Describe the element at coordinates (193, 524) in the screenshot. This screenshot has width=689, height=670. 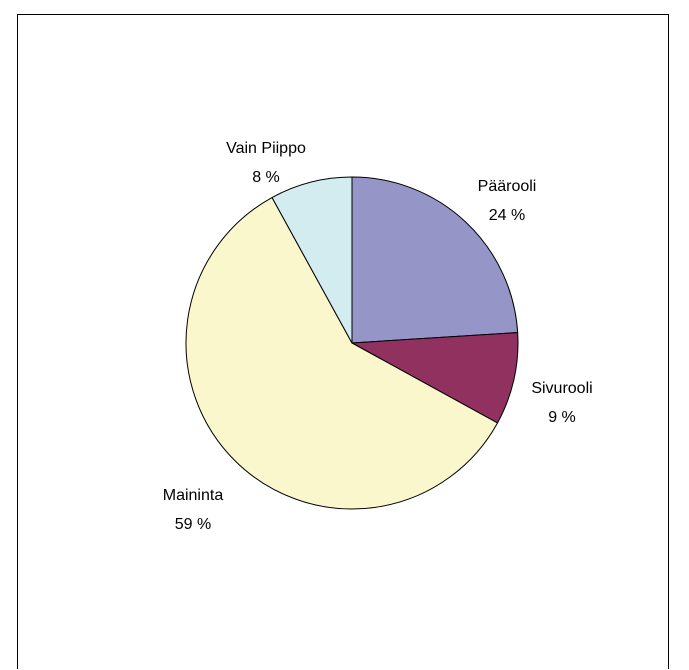
I see `slice-value-maininta: 59 %` at that location.